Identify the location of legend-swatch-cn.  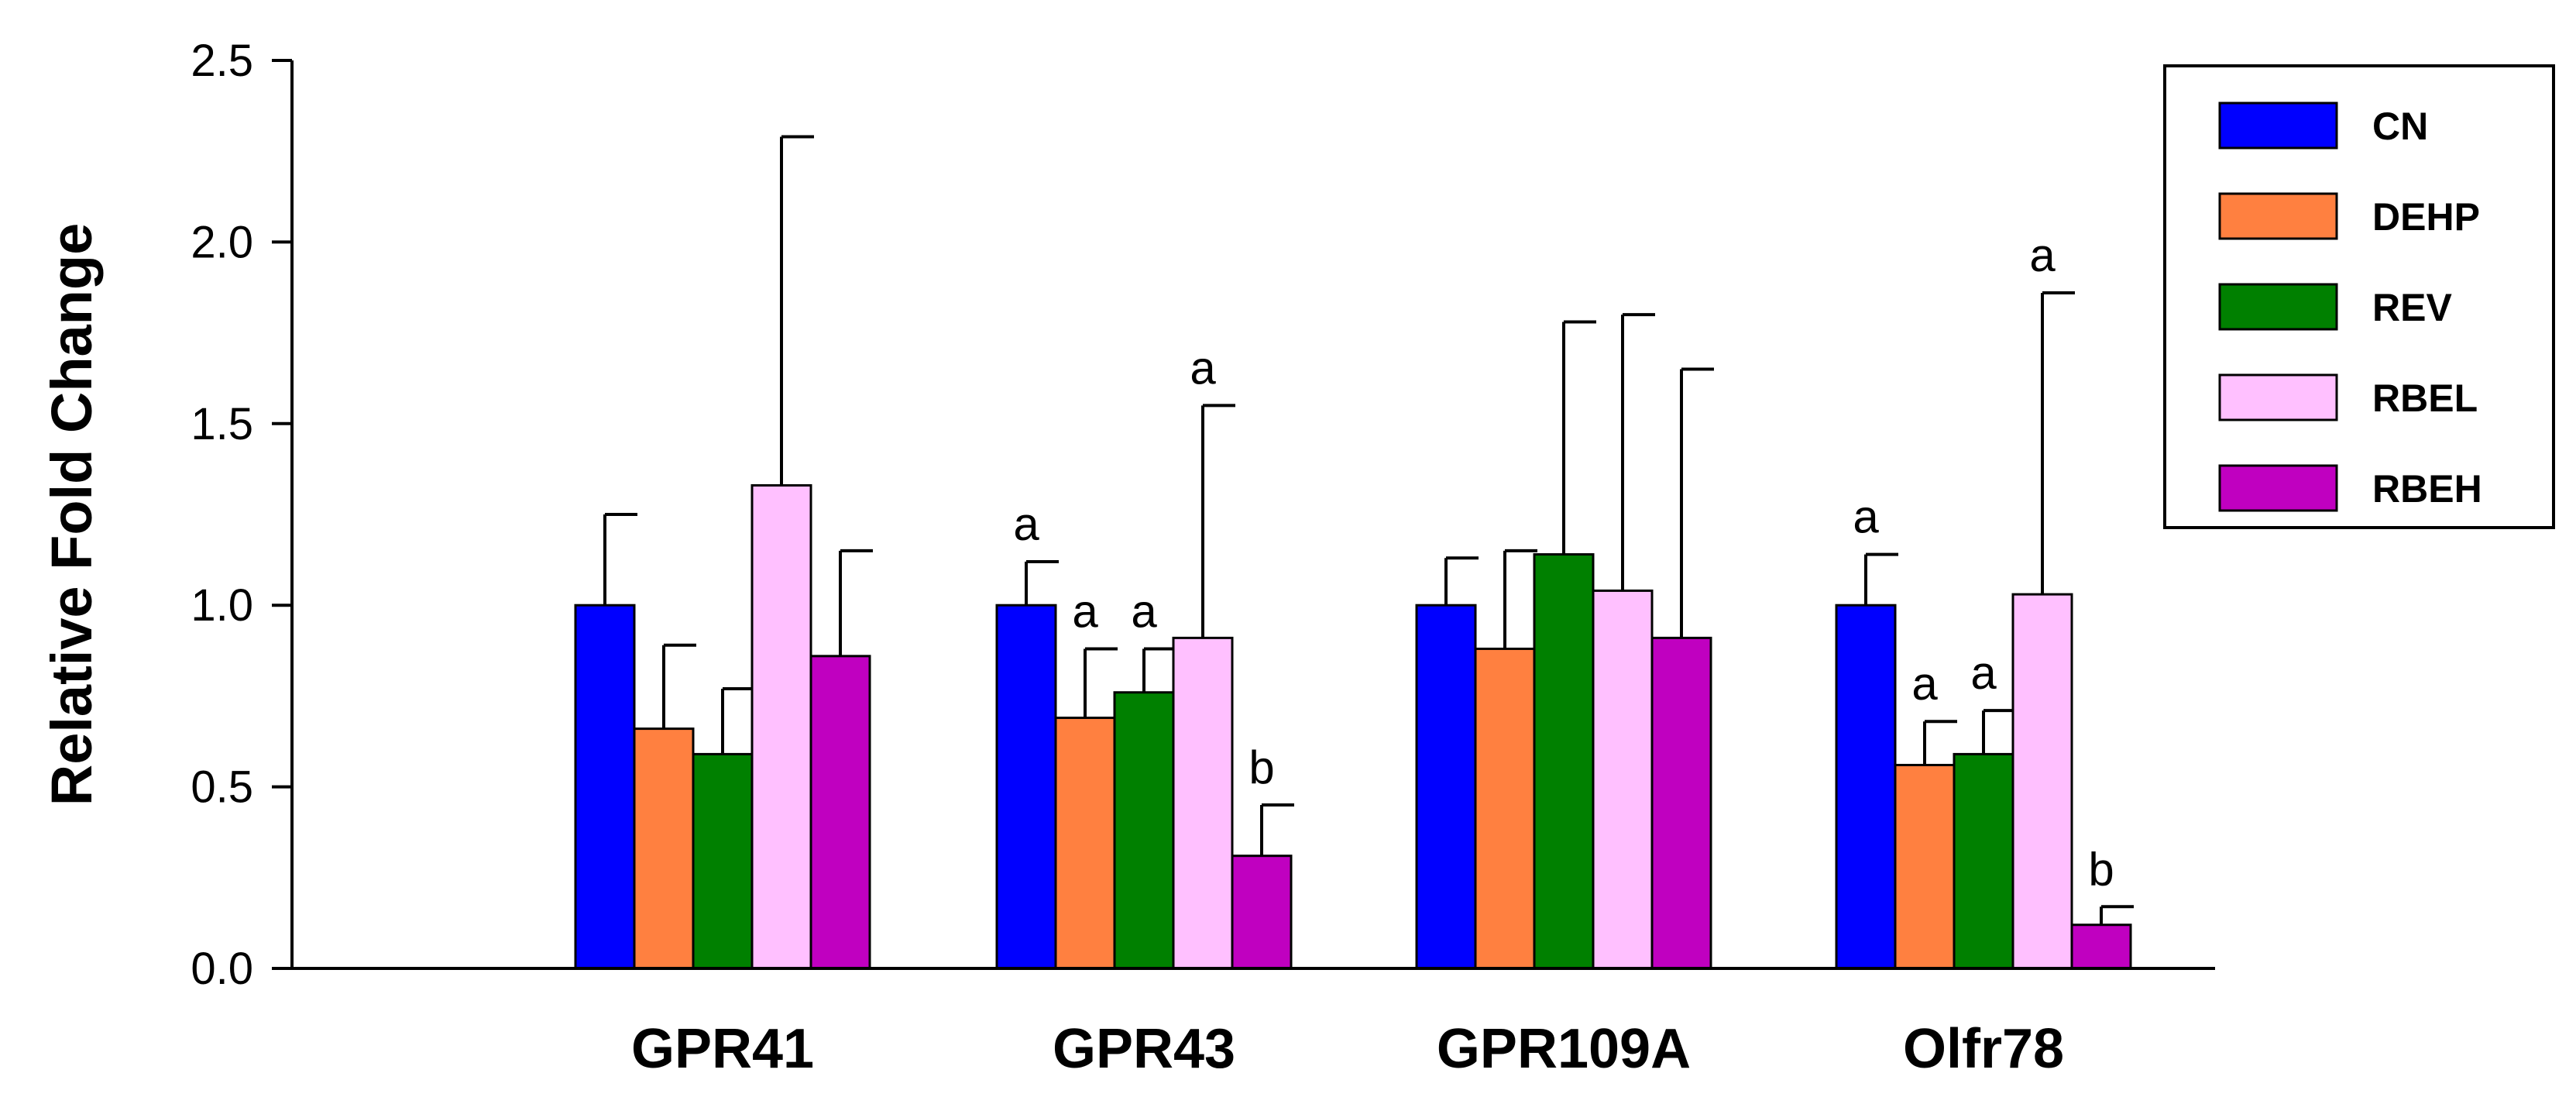
(2278, 125).